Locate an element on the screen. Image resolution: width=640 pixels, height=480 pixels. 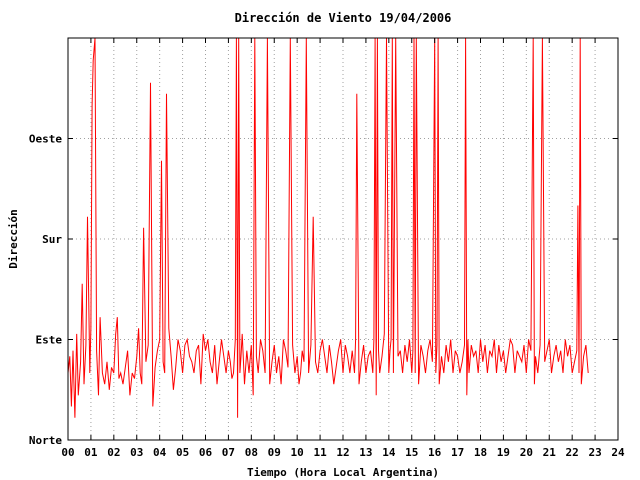
x-tick-label: 03 is located at coordinates (136, 452).